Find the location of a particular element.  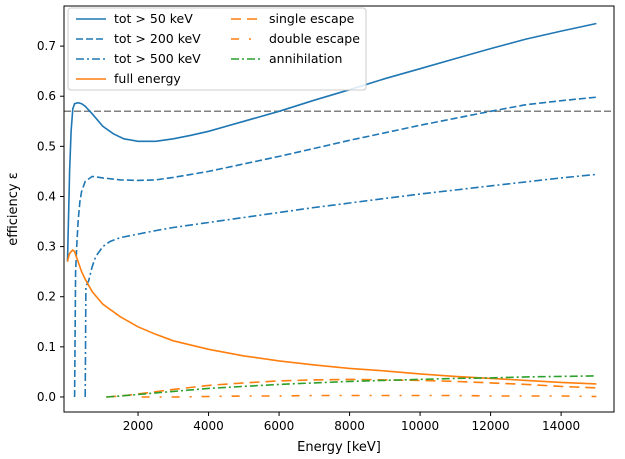

legend-label: single escape is located at coordinates (312, 18).